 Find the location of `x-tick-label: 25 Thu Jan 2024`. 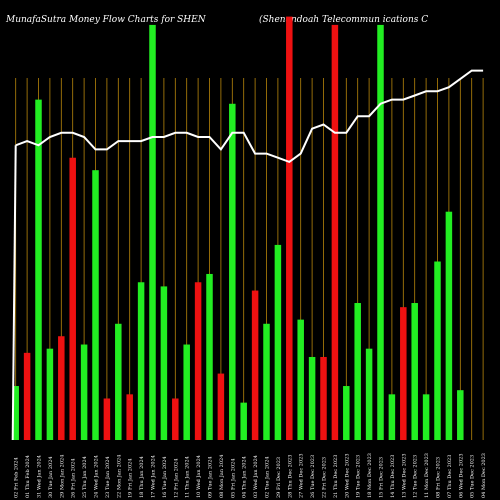

x-tick-label: 25 Thu Jan 2024 is located at coordinates (85, 477).